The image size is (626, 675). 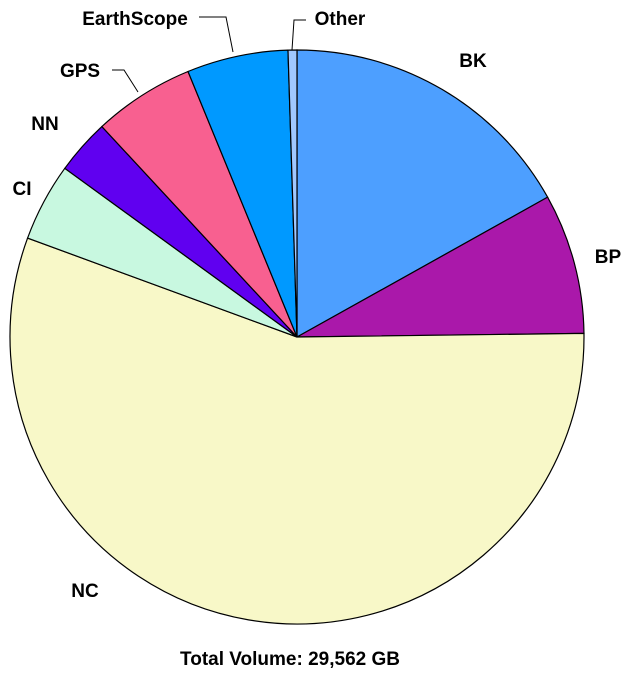 What do you see at coordinates (85, 591) in the screenshot?
I see `slice-label: NC` at bounding box center [85, 591].